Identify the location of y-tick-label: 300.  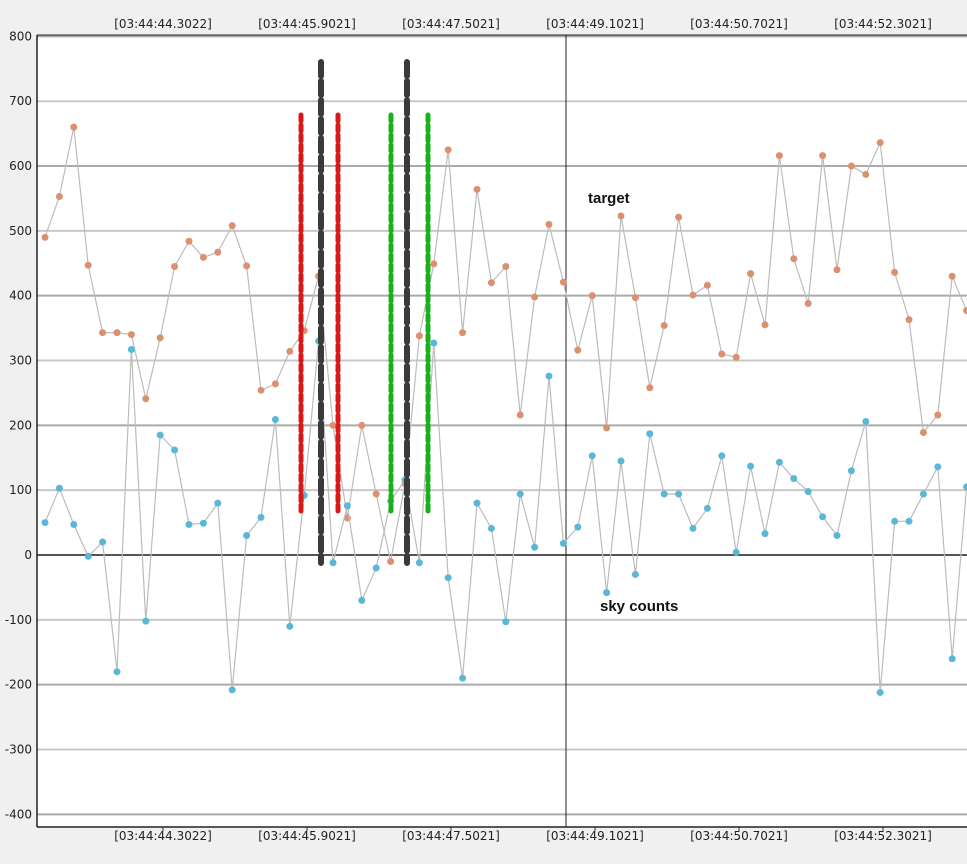
(20, 361).